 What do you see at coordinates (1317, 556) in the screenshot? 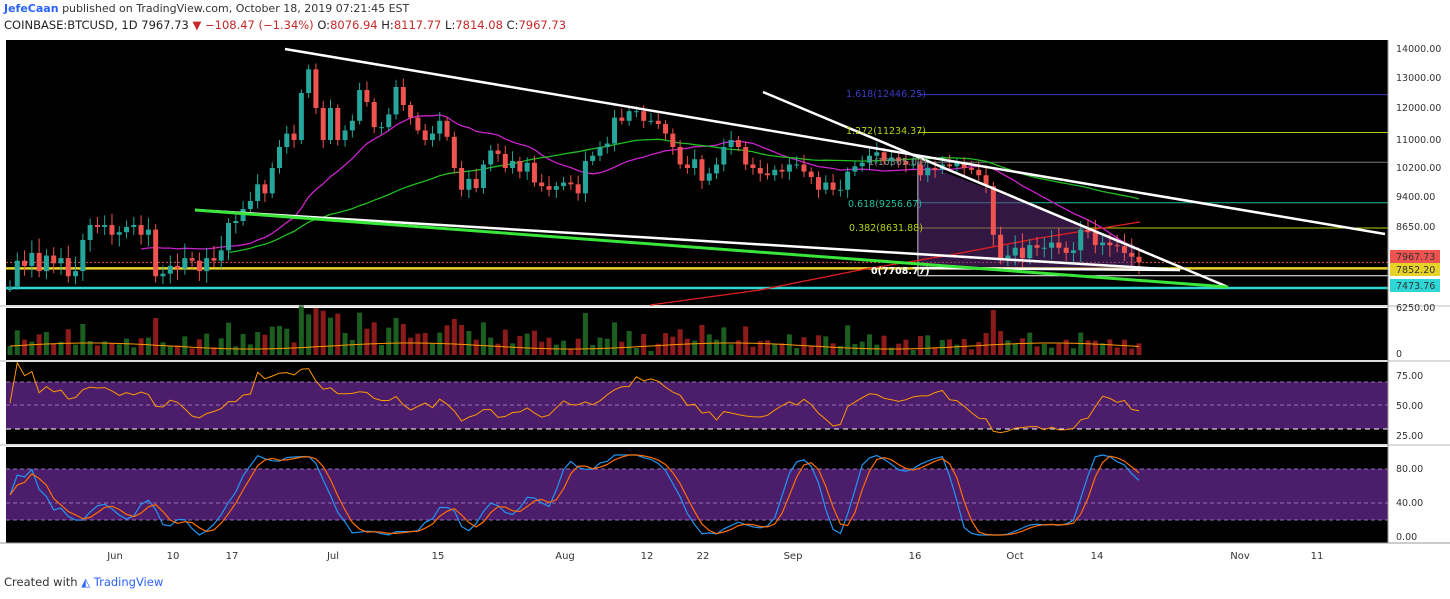
I see `x-tick-label: 11` at bounding box center [1317, 556].